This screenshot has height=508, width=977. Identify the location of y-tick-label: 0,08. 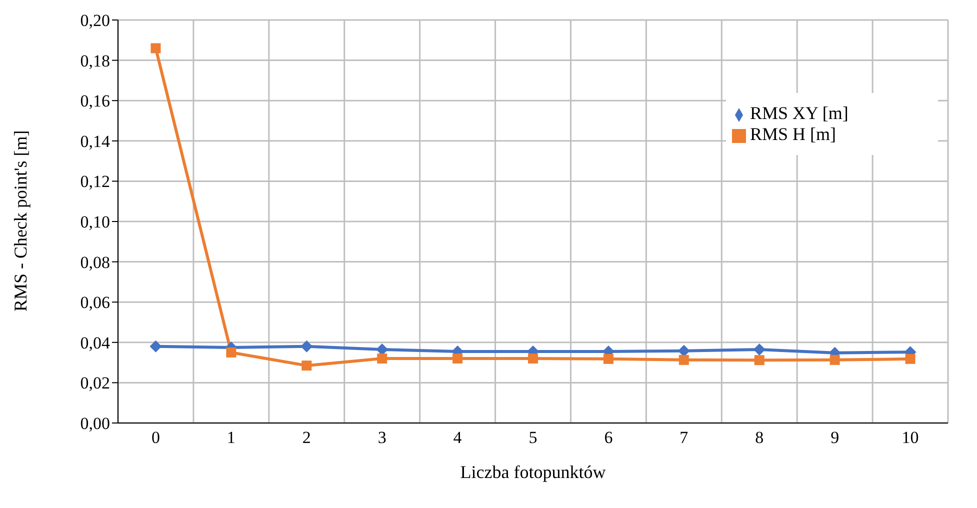
(95, 262).